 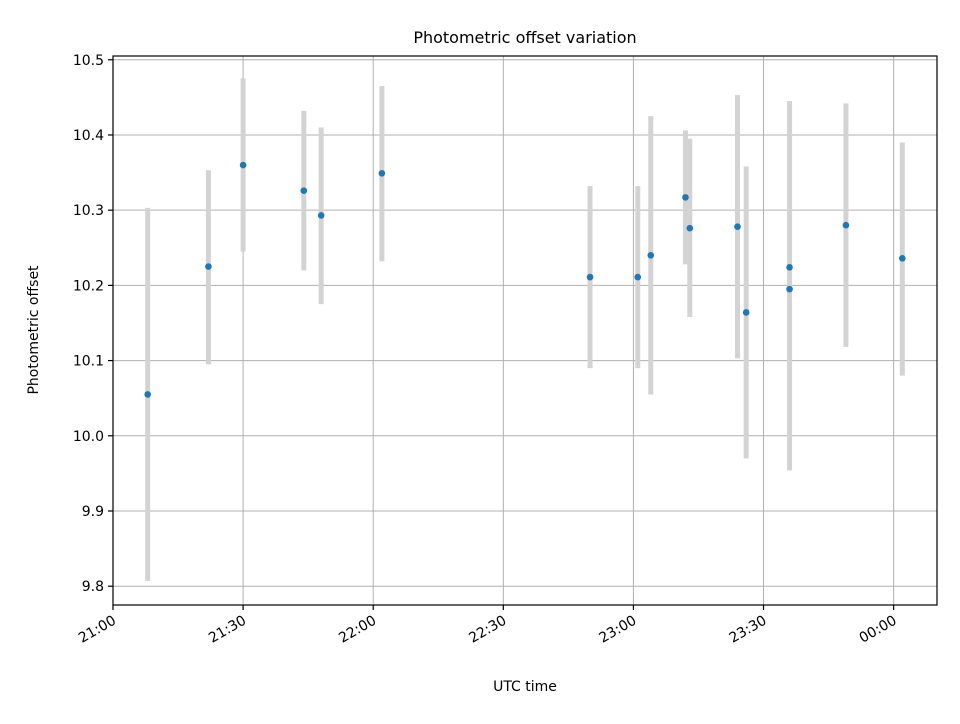 What do you see at coordinates (88, 211) in the screenshot?
I see `y-tick-label: 10.3` at bounding box center [88, 211].